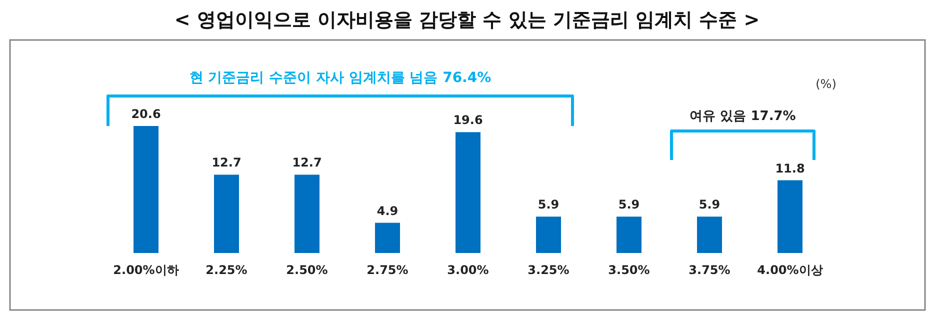 The height and width of the screenshot is (317, 934). What do you see at coordinates (146, 270) in the screenshot?
I see `x-tick-label: 2.00%이하` at bounding box center [146, 270].